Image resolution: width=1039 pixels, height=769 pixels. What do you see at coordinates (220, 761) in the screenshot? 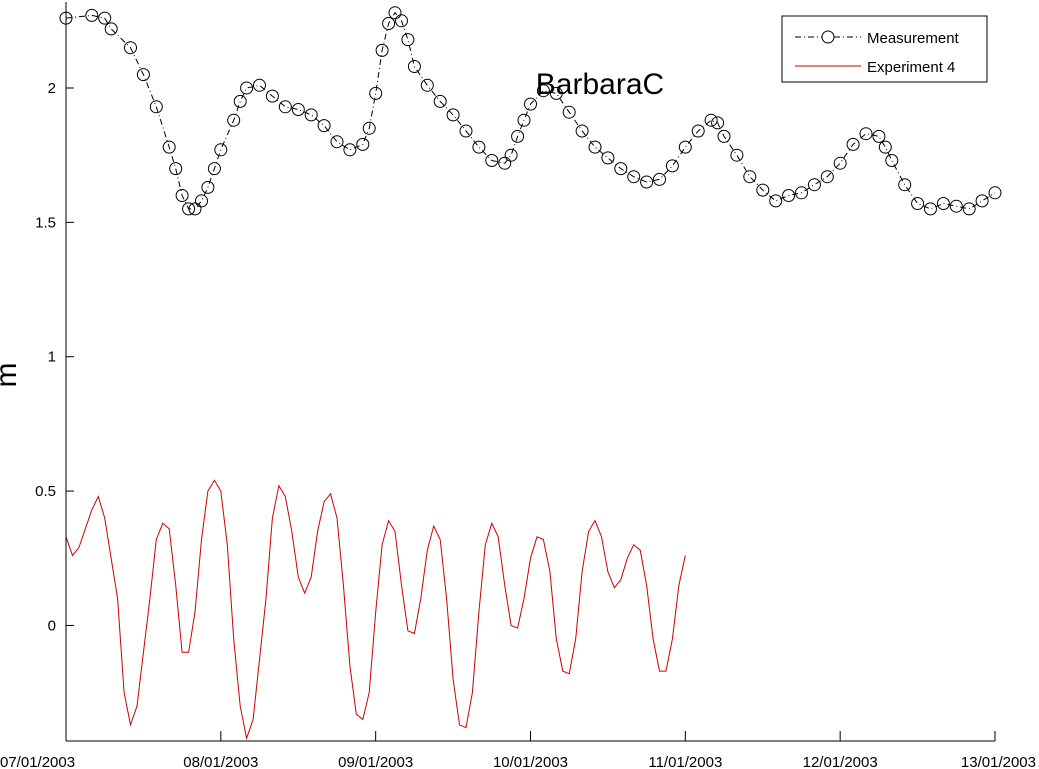
I see `x-tick-label: 08/01/2003` at bounding box center [220, 761].